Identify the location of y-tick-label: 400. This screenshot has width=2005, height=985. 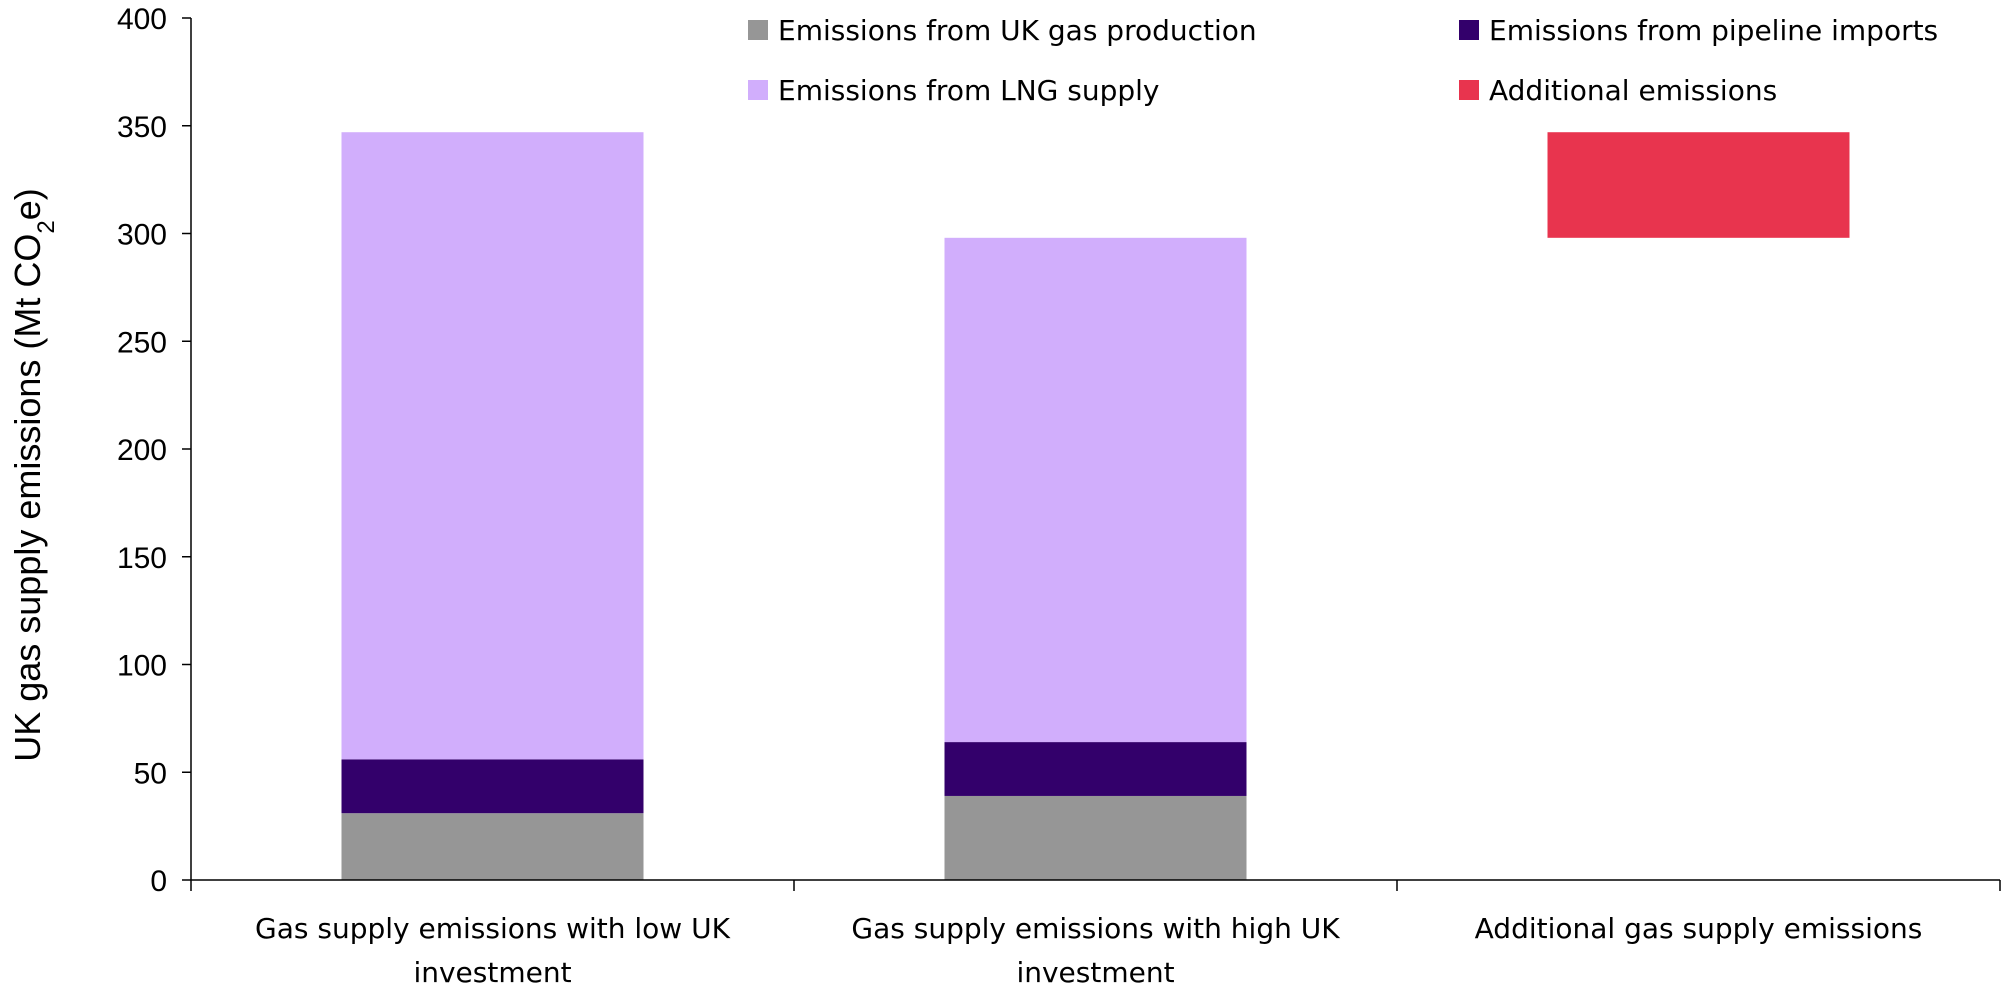
(142, 19).